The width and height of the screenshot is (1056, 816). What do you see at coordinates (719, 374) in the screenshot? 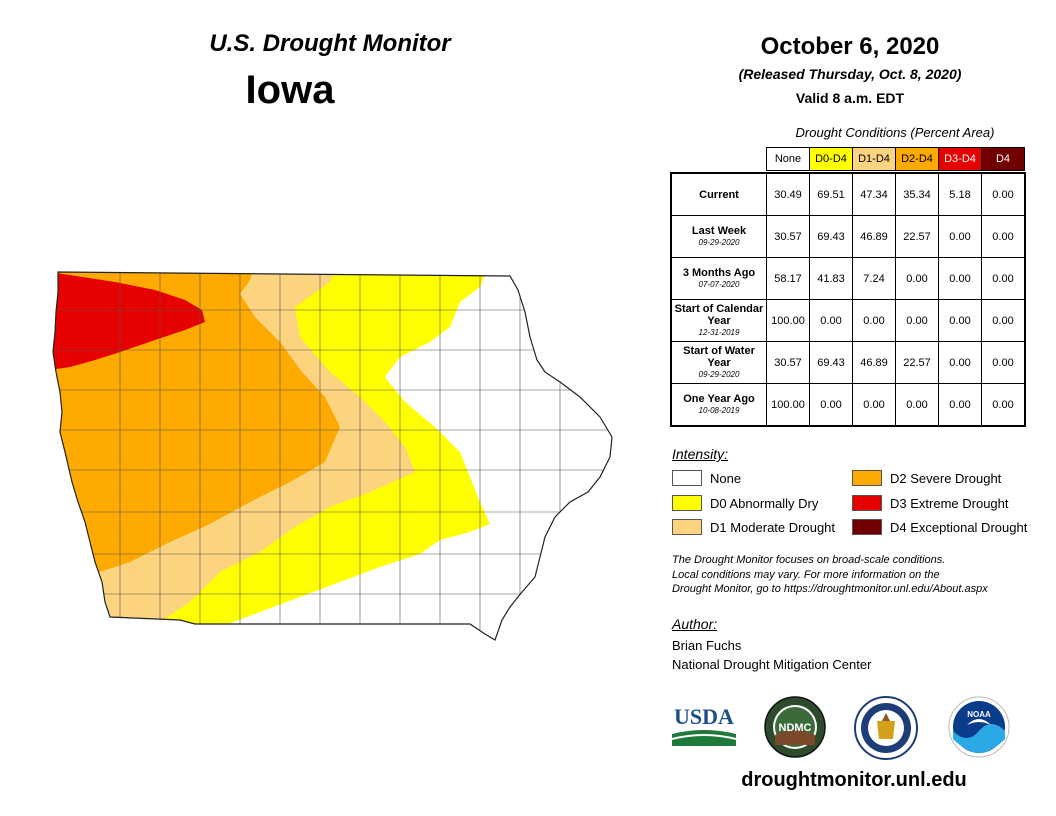
I see `row-date: 09-29-2020` at bounding box center [719, 374].